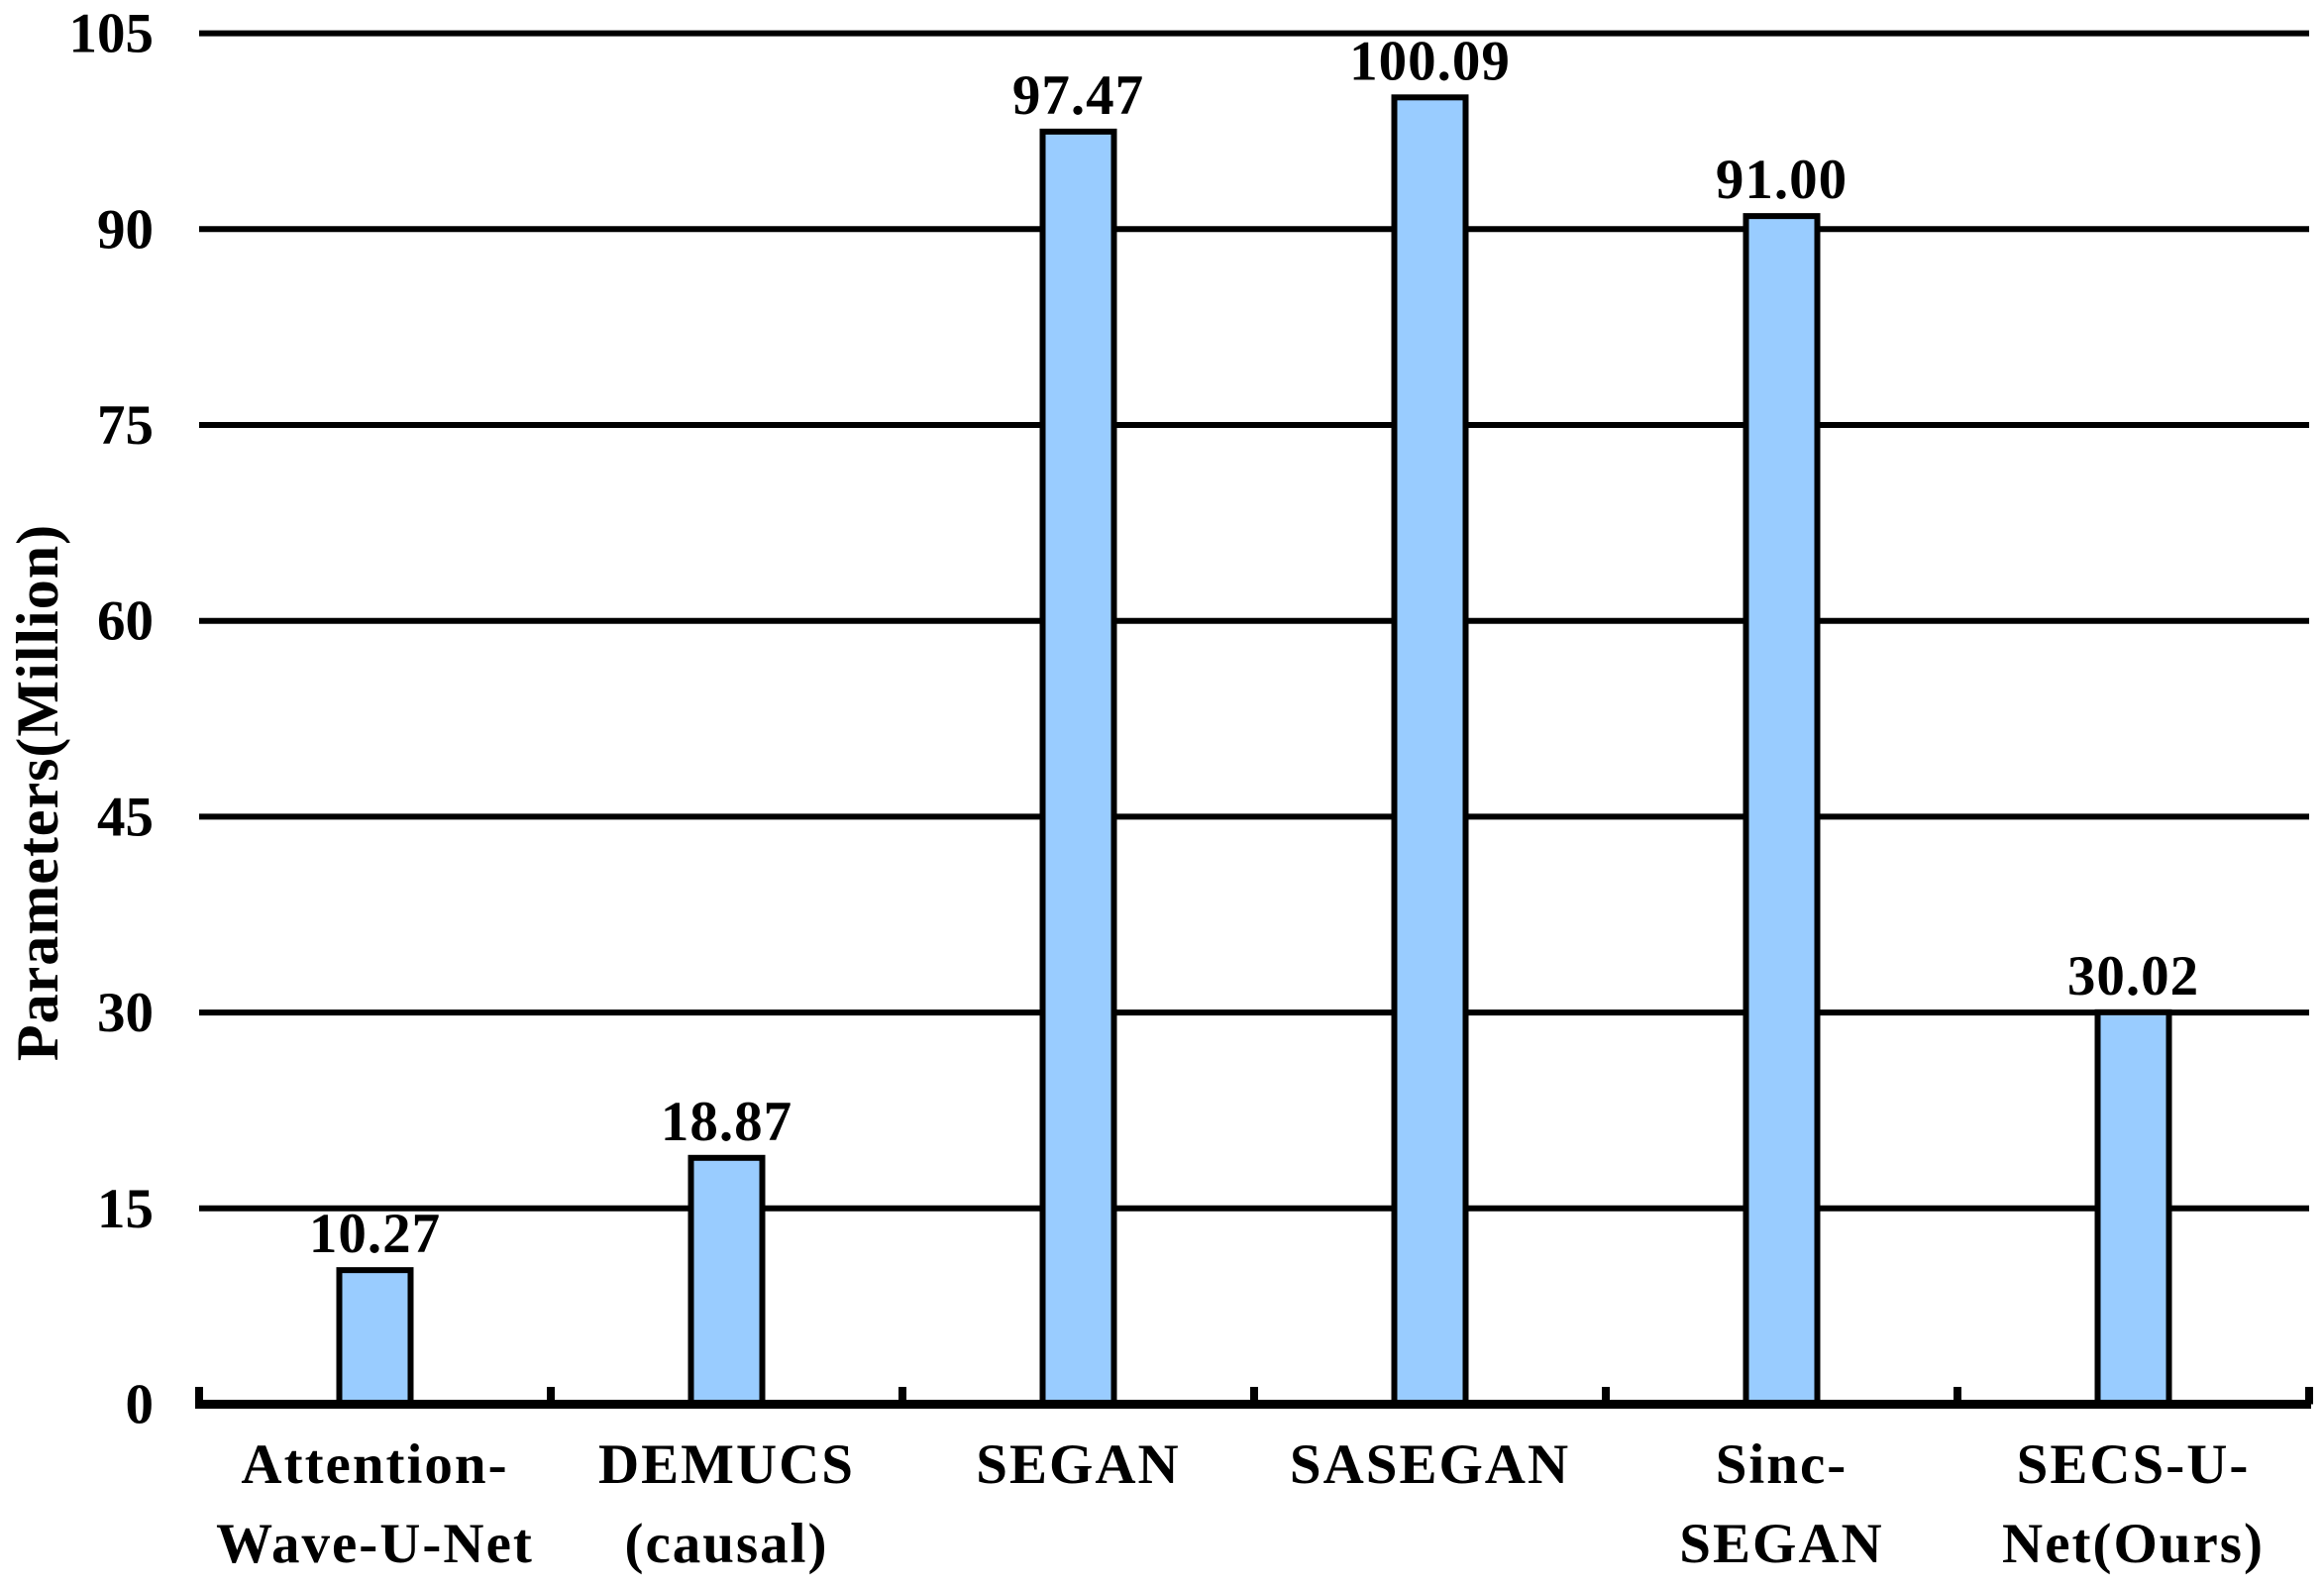  What do you see at coordinates (726, 1504) in the screenshot?
I see `category-label-DEMUCS (causal): DEMUCS (causal)` at bounding box center [726, 1504].